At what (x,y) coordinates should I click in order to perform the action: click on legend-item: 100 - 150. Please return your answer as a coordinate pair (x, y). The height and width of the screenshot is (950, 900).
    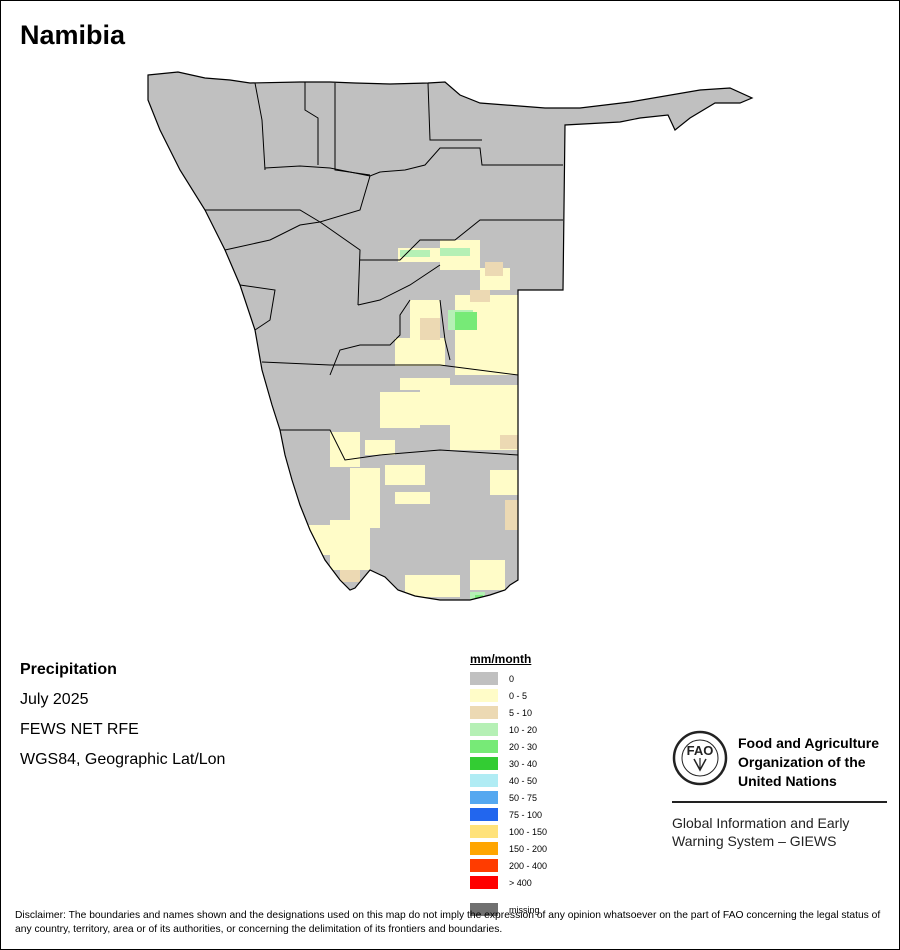
    Looking at the image, I should click on (525, 831).